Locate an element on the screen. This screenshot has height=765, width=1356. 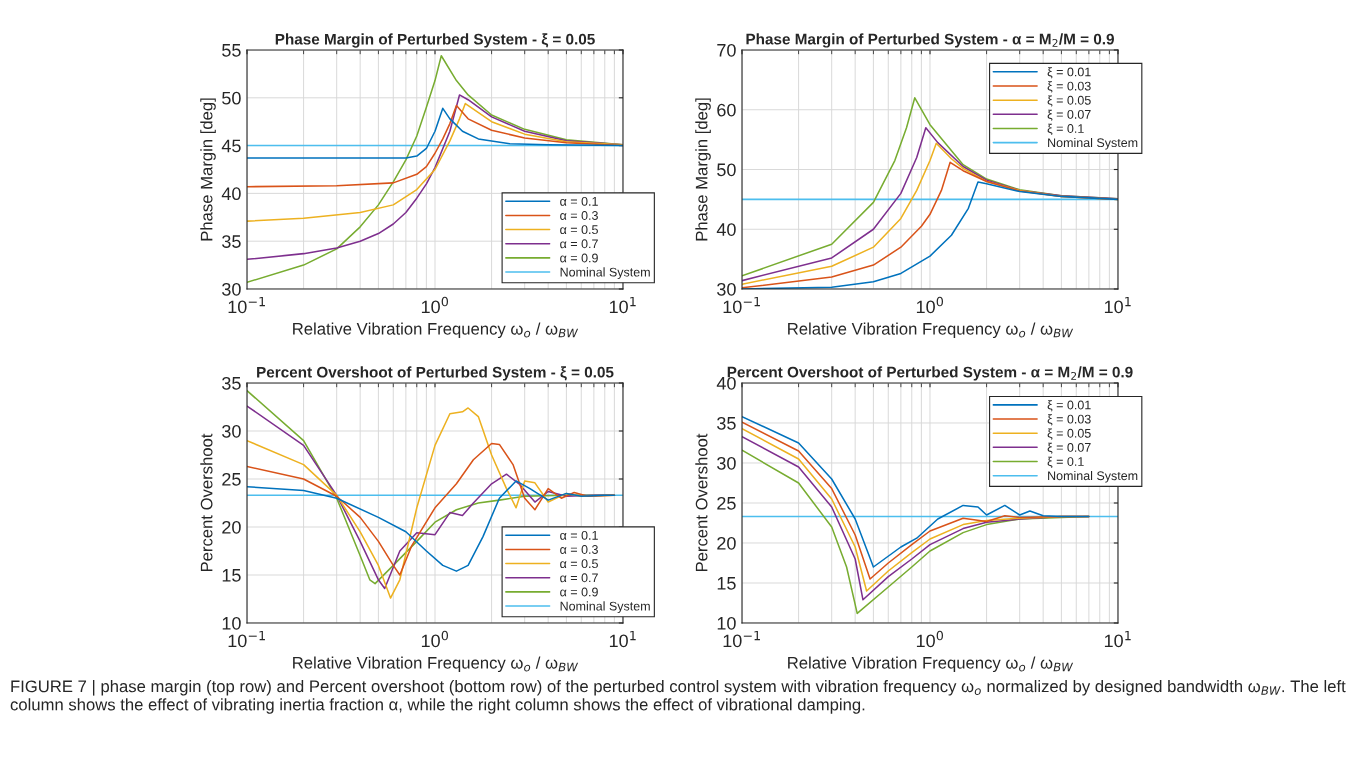
y-tick-label: 45 is located at coordinates (231, 146).